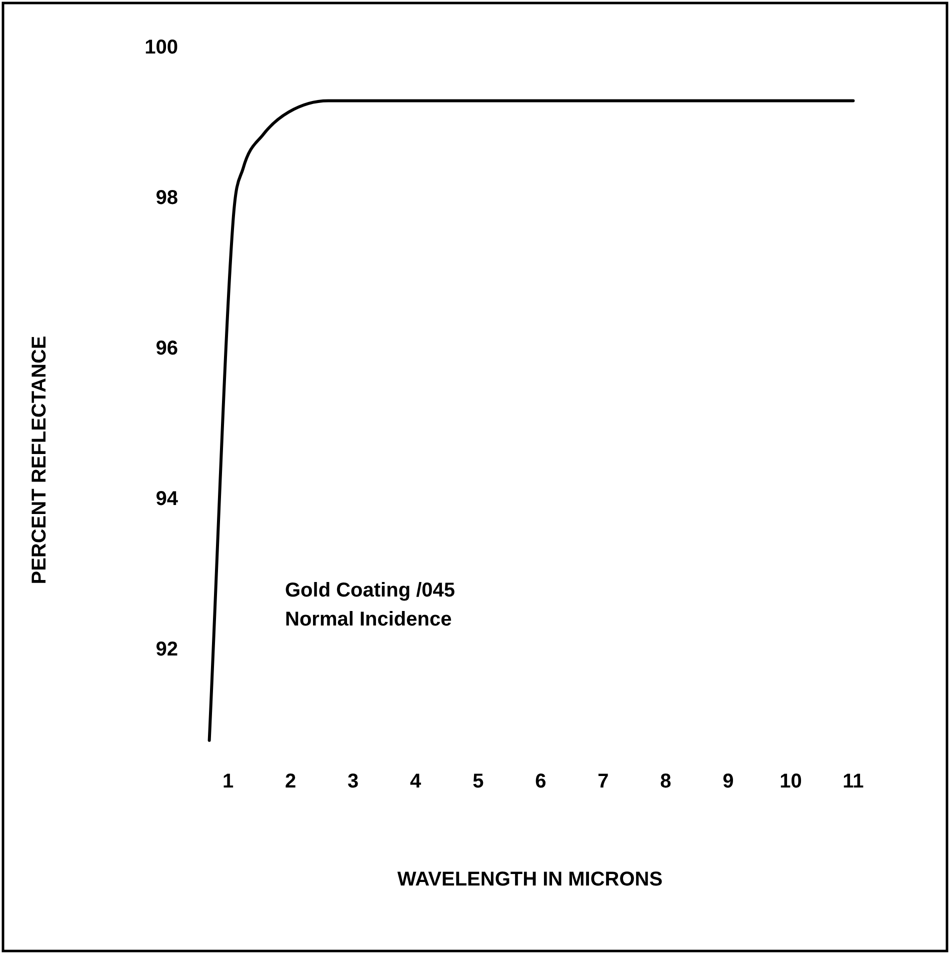  I want to click on y-tick-label: 100, so click(161, 47).